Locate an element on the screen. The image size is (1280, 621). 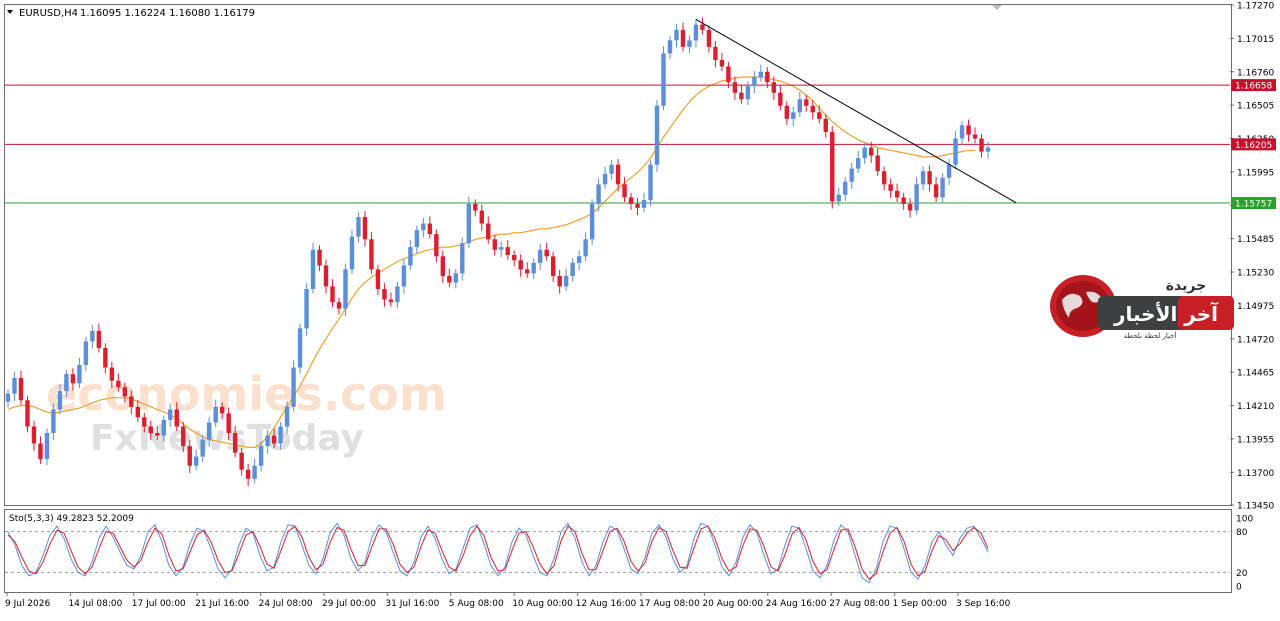
level-price-label: 1.16205 is located at coordinates (1253, 146).